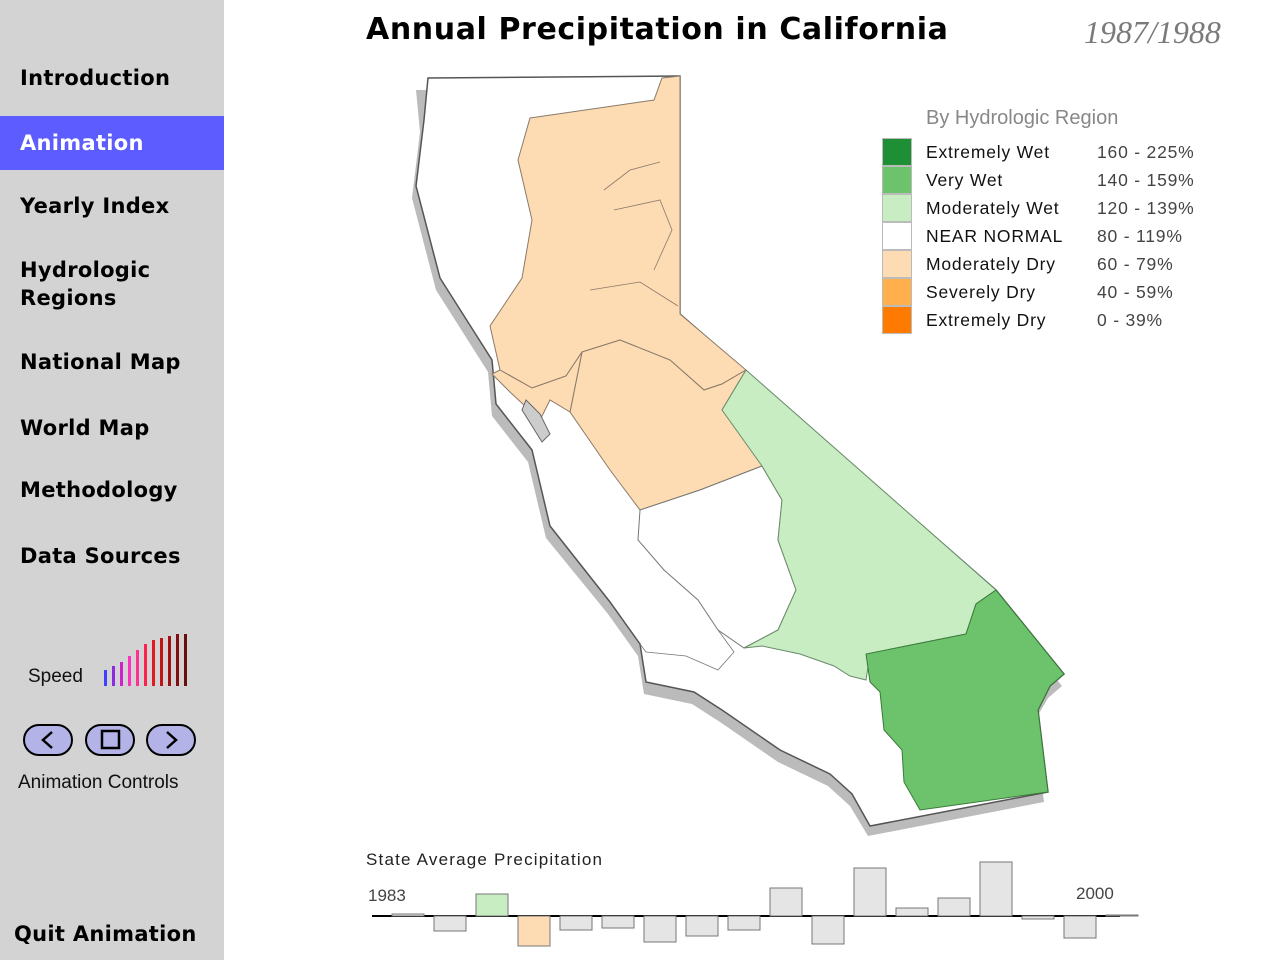 This screenshot has width=1280, height=960. I want to click on bar-1998, so click(1038, 917).